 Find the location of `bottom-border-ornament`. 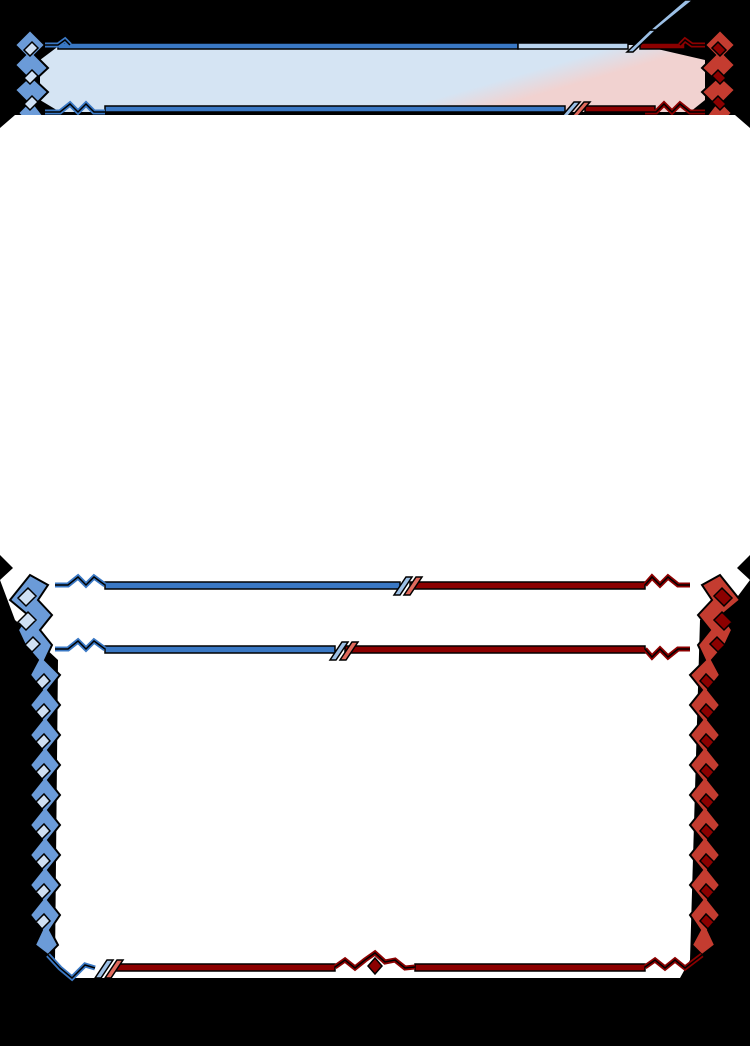

bottom-border-ornament is located at coordinates (375, 965).